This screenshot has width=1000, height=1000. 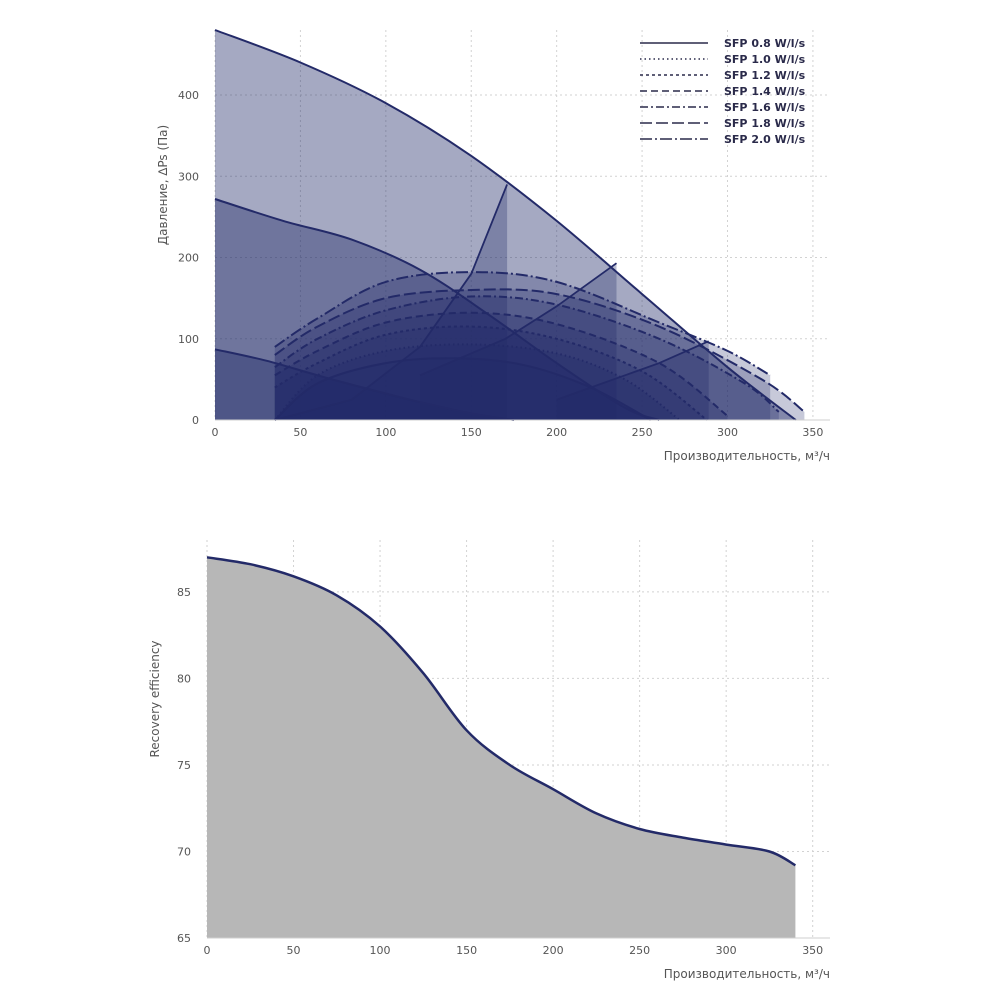 What do you see at coordinates (184, 678) in the screenshot?
I see `efficiency-y-tick-label: 80` at bounding box center [184, 678].